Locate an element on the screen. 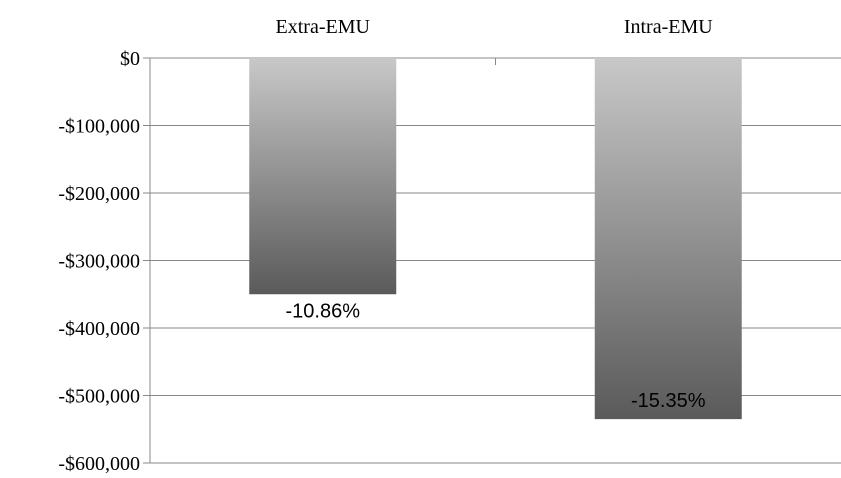 The height and width of the screenshot is (478, 841). data-label: -15.35% is located at coordinates (668, 401).